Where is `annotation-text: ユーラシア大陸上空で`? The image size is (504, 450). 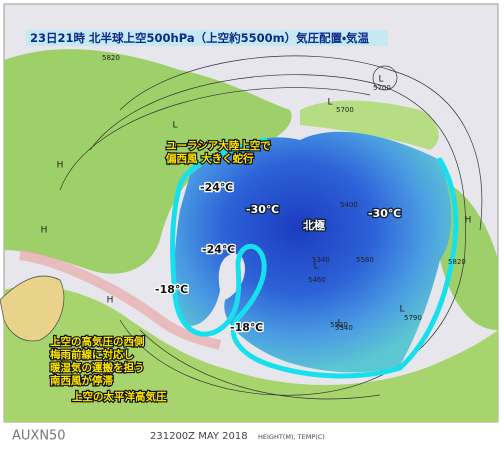 annotation-text: ユーラシア大陸上空で is located at coordinates (218, 145).